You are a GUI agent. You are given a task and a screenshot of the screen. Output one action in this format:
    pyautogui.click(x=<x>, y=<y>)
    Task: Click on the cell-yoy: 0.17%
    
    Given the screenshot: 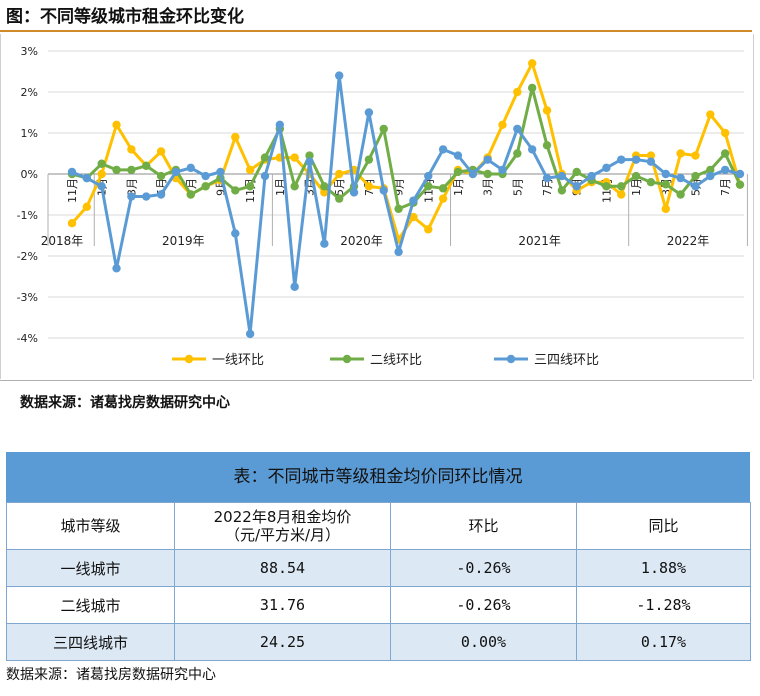 What is the action you would take?
    pyautogui.click(x=663, y=642)
    